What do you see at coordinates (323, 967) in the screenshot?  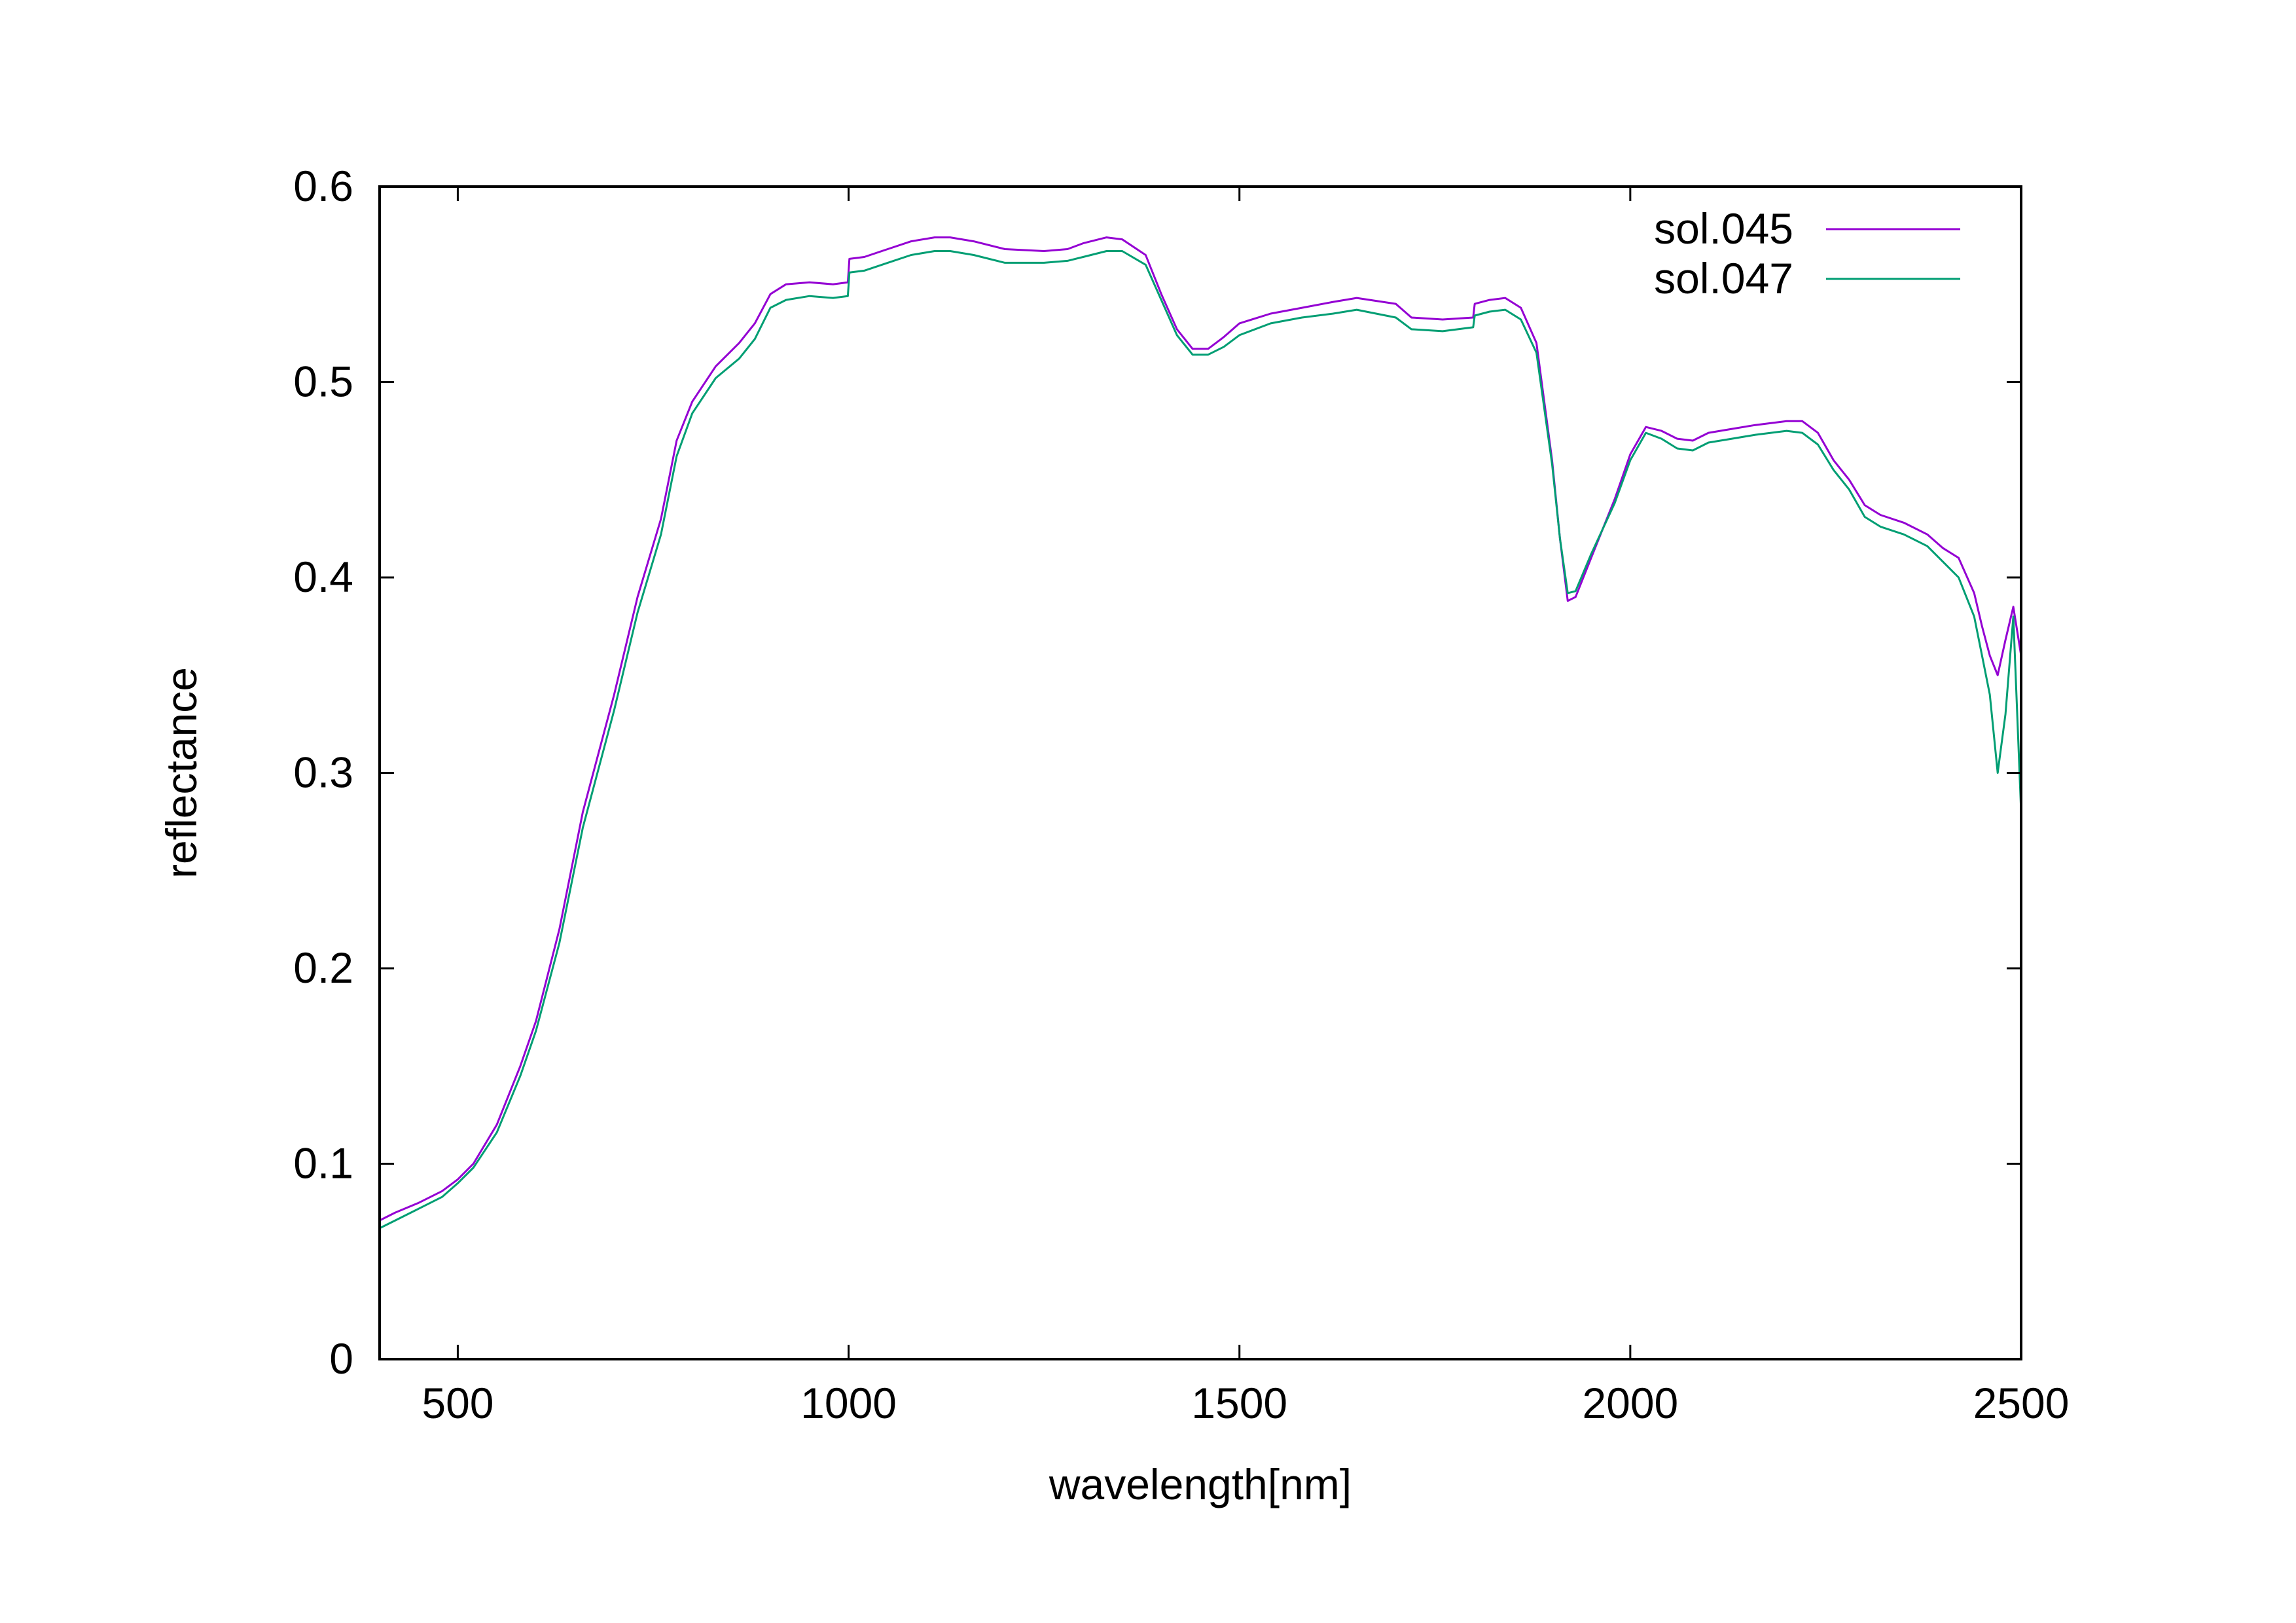 I see `y-tick-label: 0.2` at bounding box center [323, 967].